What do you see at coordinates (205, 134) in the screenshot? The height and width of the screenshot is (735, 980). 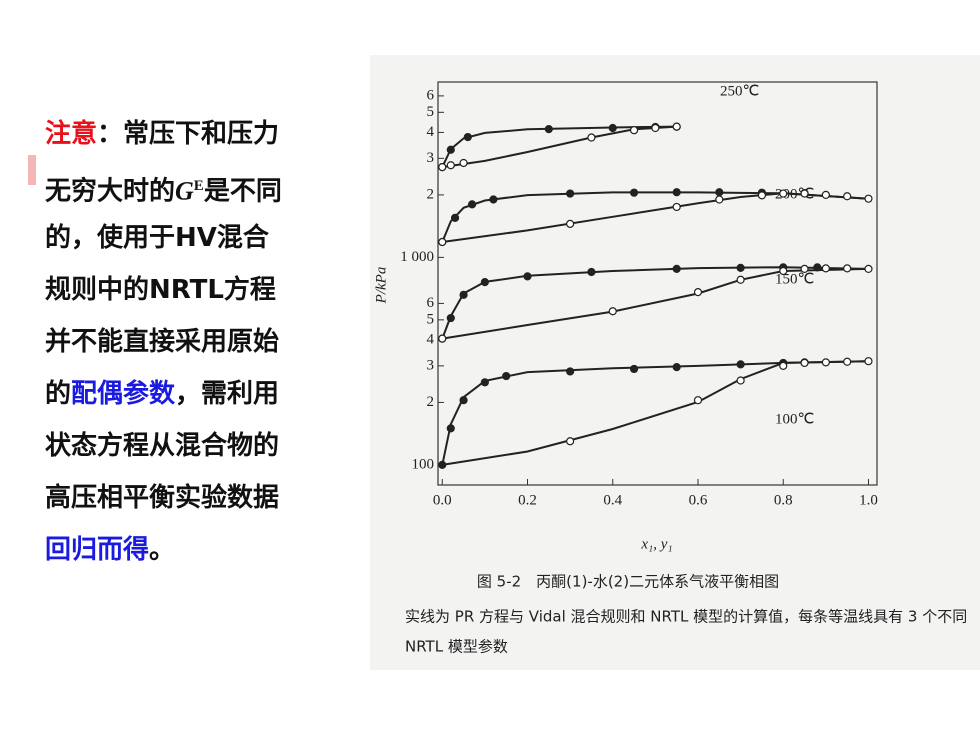 I see `text-line: 注意：常压下和压力` at bounding box center [205, 134].